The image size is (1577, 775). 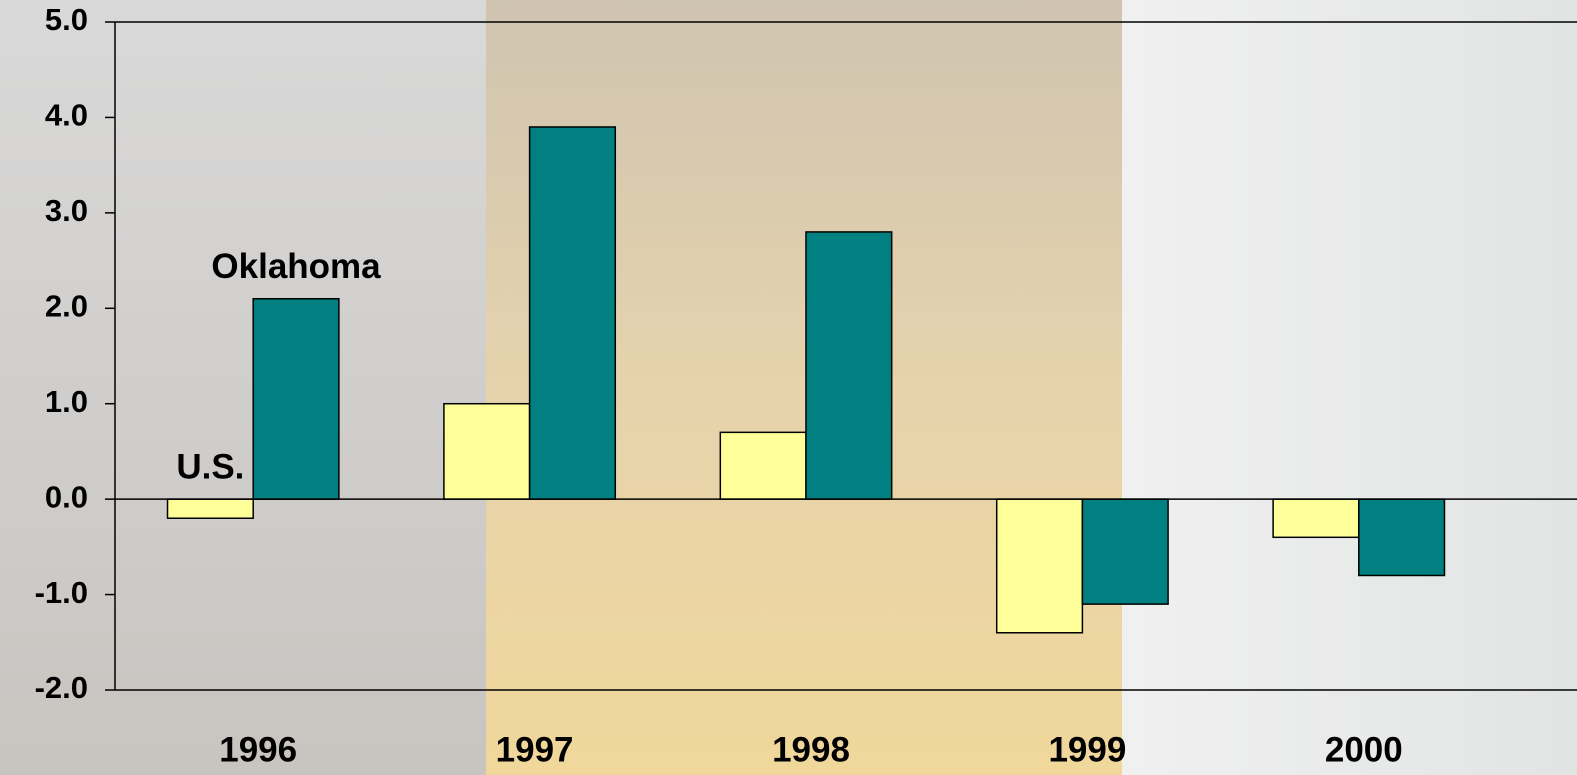 I want to click on y-tick-label: 2.0, so click(x=66, y=305).